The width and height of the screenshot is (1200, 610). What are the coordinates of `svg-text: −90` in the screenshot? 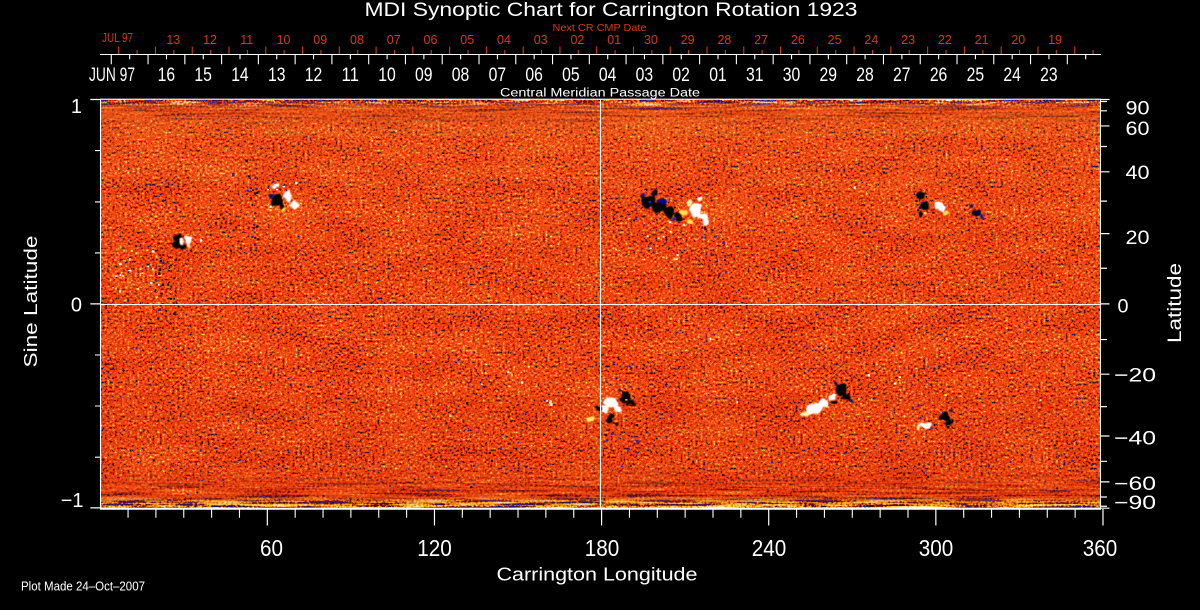 It's located at (1135, 503).